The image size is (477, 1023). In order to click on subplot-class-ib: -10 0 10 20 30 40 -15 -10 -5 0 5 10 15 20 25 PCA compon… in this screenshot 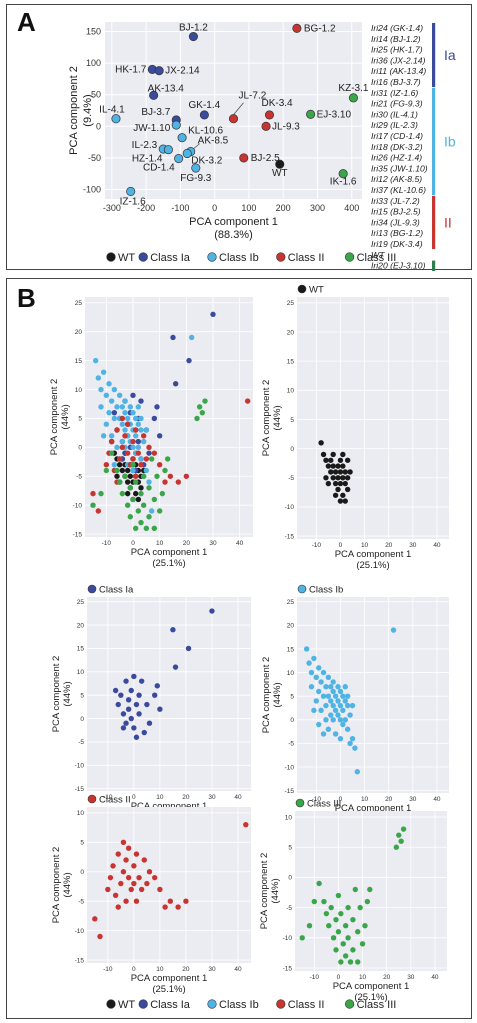, I will do `click(355, 705)`.